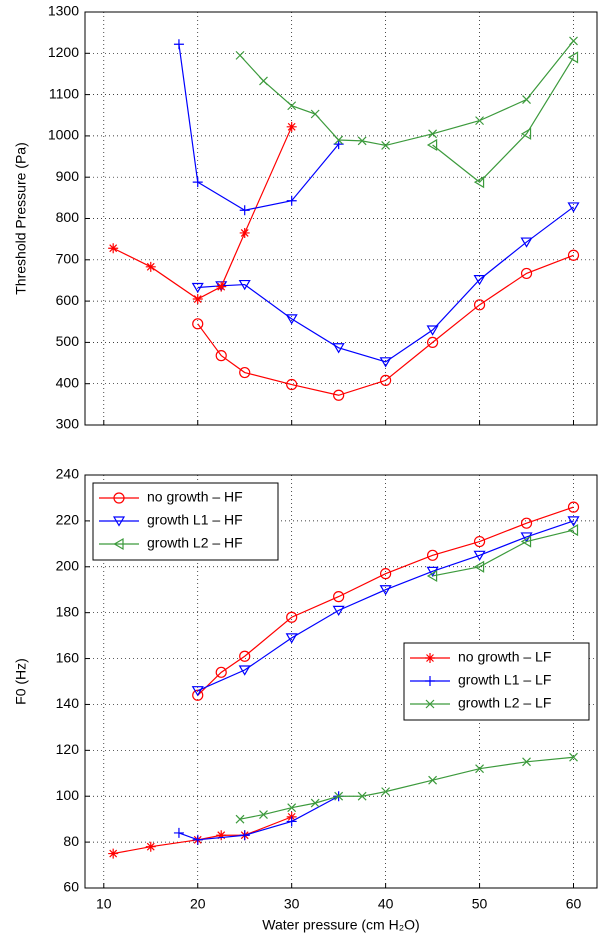 The image size is (599, 941). I want to click on y-axis-label: F0 (Hz), so click(21, 681).